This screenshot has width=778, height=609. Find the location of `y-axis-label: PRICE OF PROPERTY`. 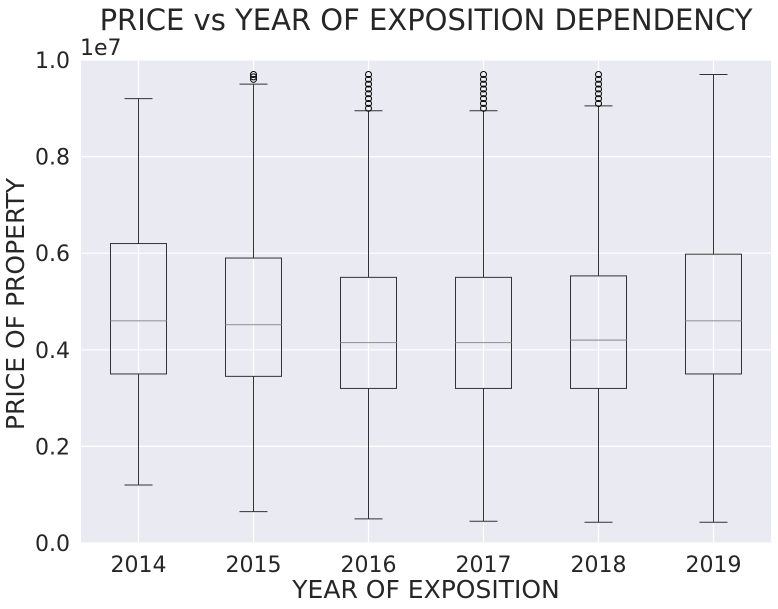

y-axis-label: PRICE OF PROPERTY is located at coordinates (15, 303).